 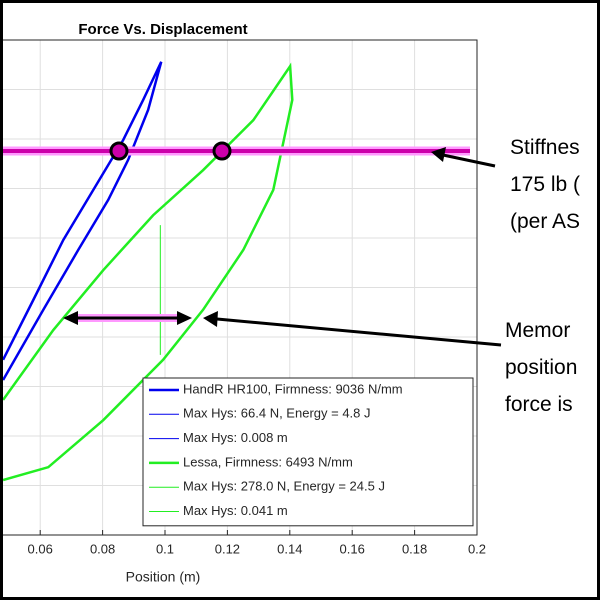 I want to click on chart-title: Force Vs. Displacement, so click(x=162, y=29).